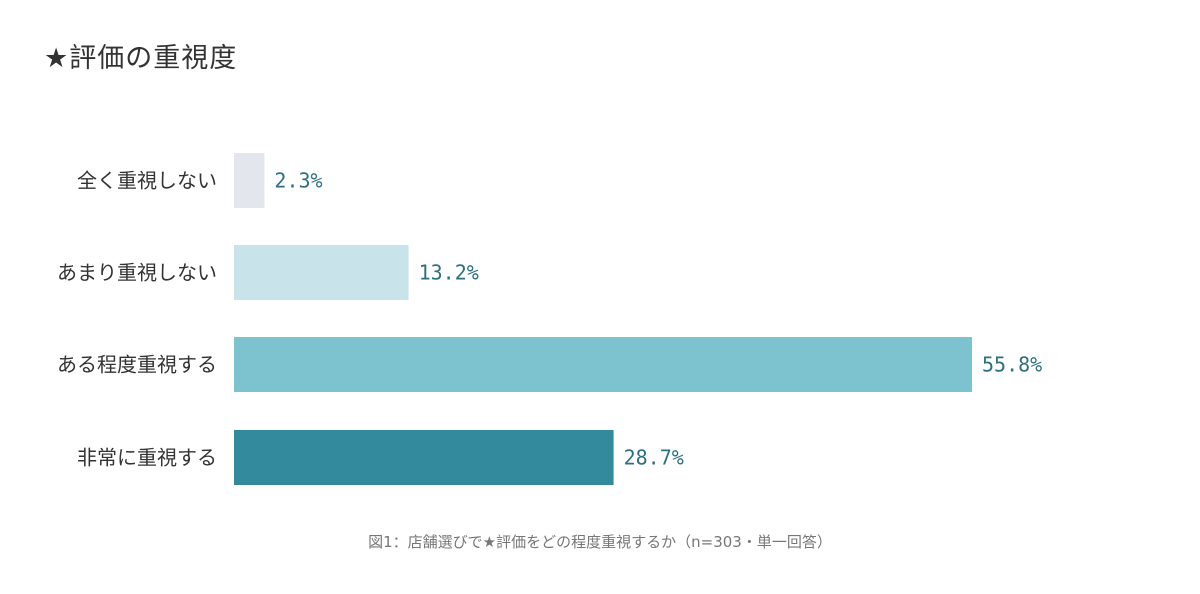 The image size is (1200, 594). I want to click on value-label-2: 13.2%, so click(449, 273).